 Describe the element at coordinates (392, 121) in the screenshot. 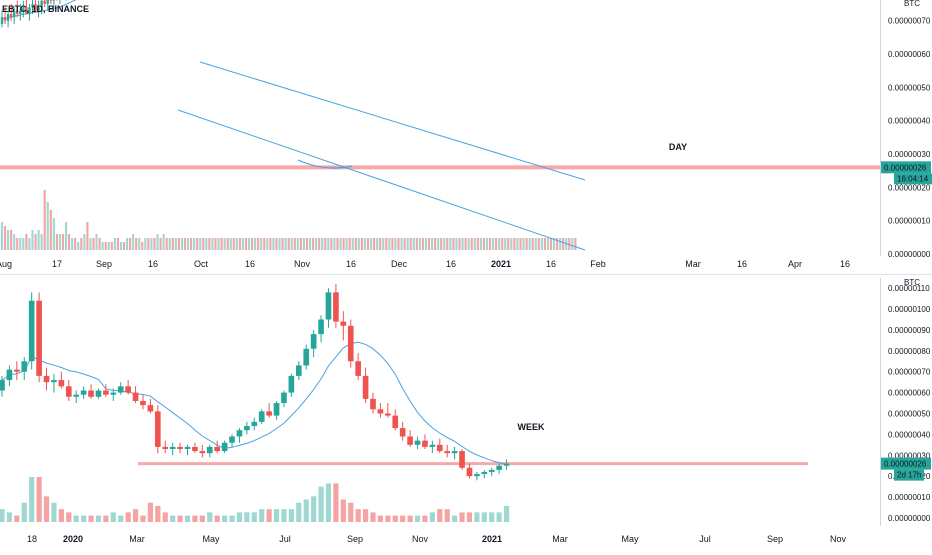

I see `channel-upper-line` at that location.